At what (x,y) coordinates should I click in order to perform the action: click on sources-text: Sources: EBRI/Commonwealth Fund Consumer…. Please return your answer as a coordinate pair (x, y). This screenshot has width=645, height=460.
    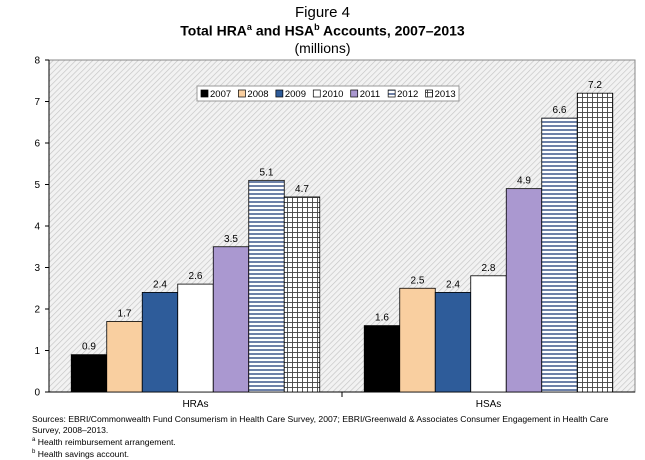
    Looking at the image, I should click on (320, 424).